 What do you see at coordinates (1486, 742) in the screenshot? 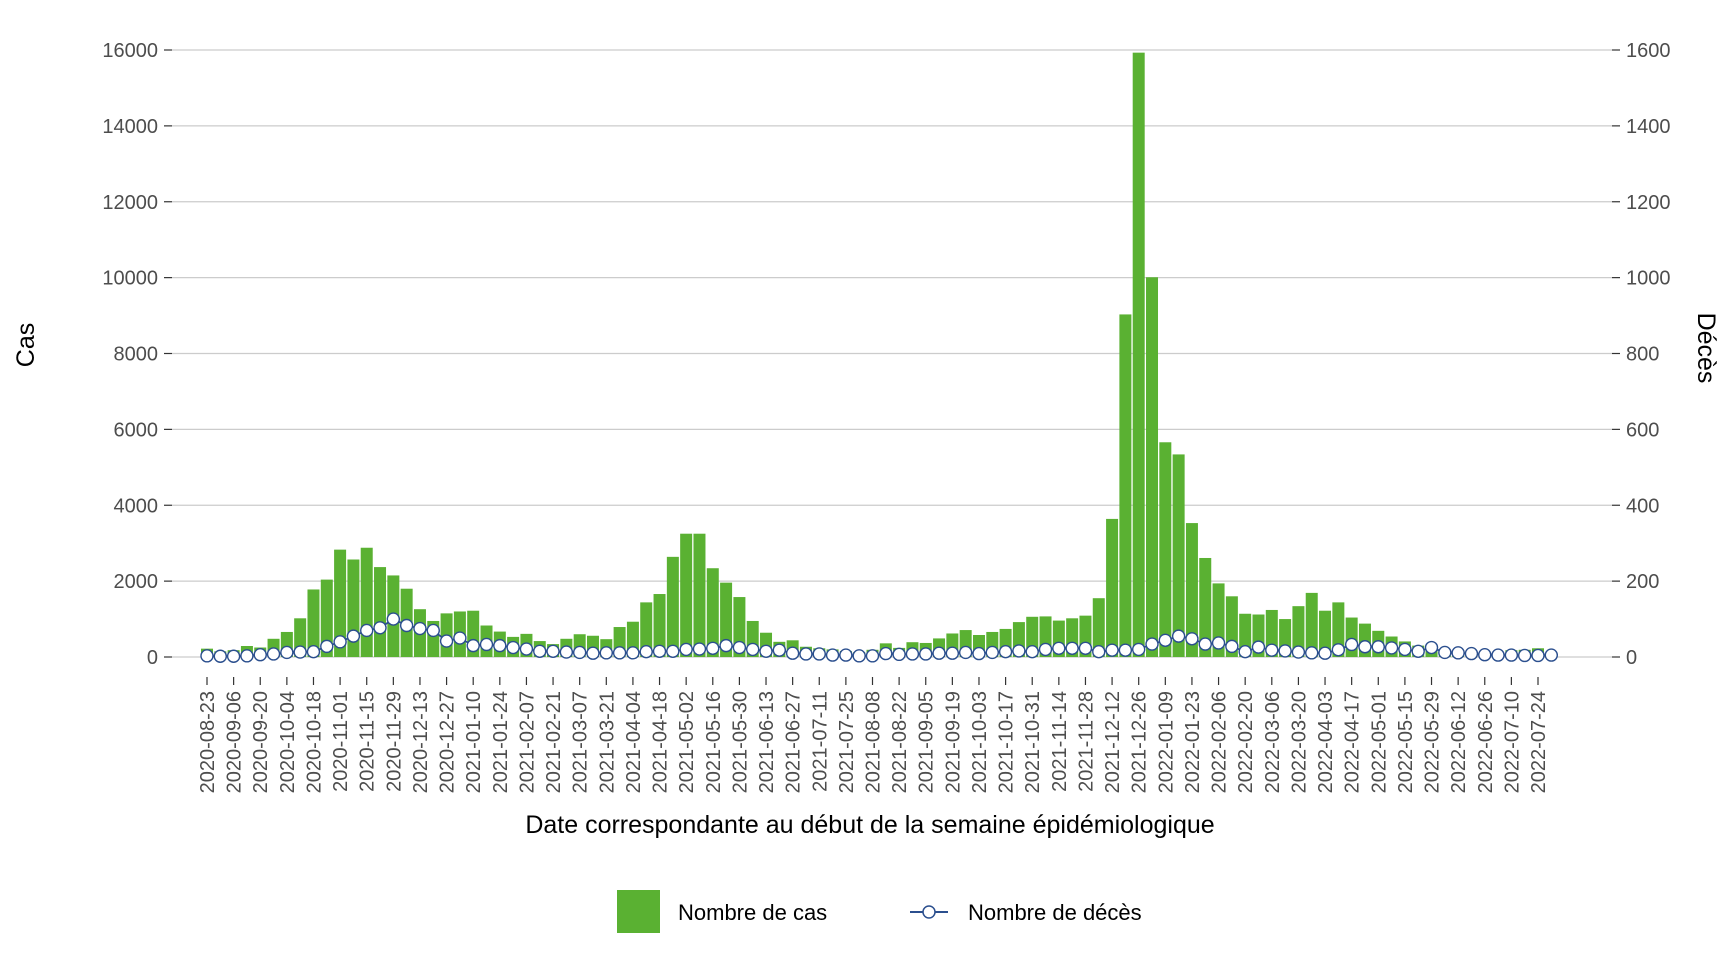
I see `x-tick-label-48: 2022-06-26` at bounding box center [1486, 742].